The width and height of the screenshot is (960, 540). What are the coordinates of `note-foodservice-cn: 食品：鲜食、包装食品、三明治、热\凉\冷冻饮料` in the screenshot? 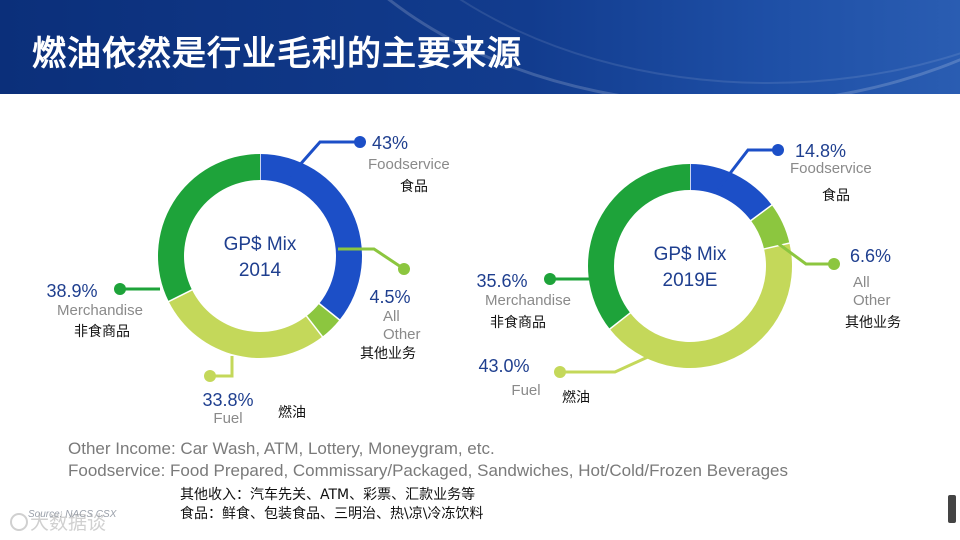 It's located at (332, 514).